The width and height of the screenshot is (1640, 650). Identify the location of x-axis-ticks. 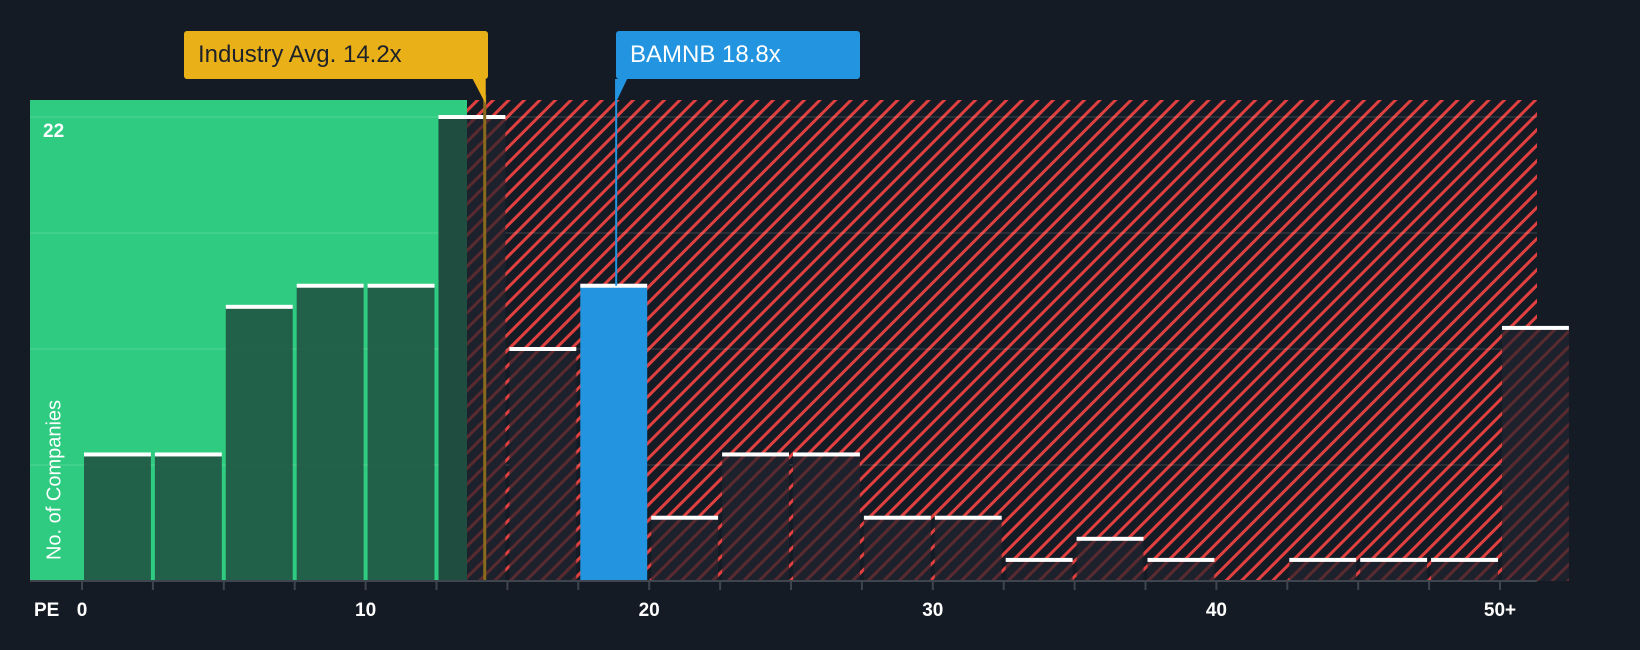
(791, 585).